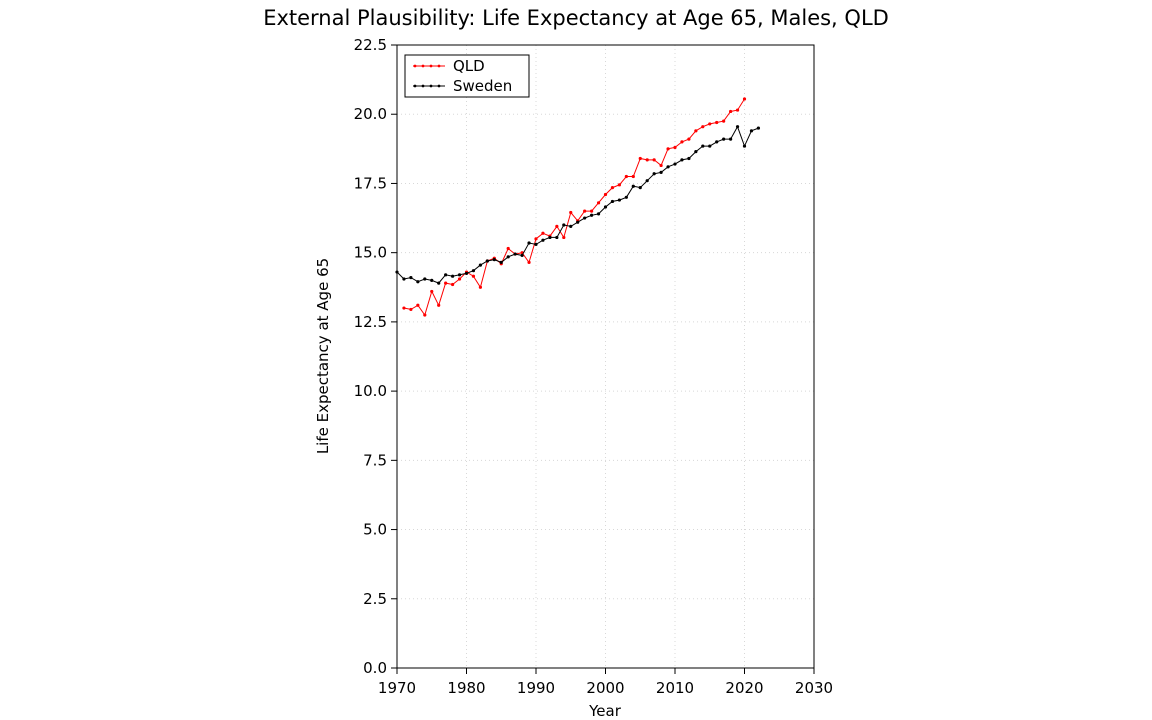  What do you see at coordinates (375, 668) in the screenshot?
I see `y-tick-label: 0.0` at bounding box center [375, 668].